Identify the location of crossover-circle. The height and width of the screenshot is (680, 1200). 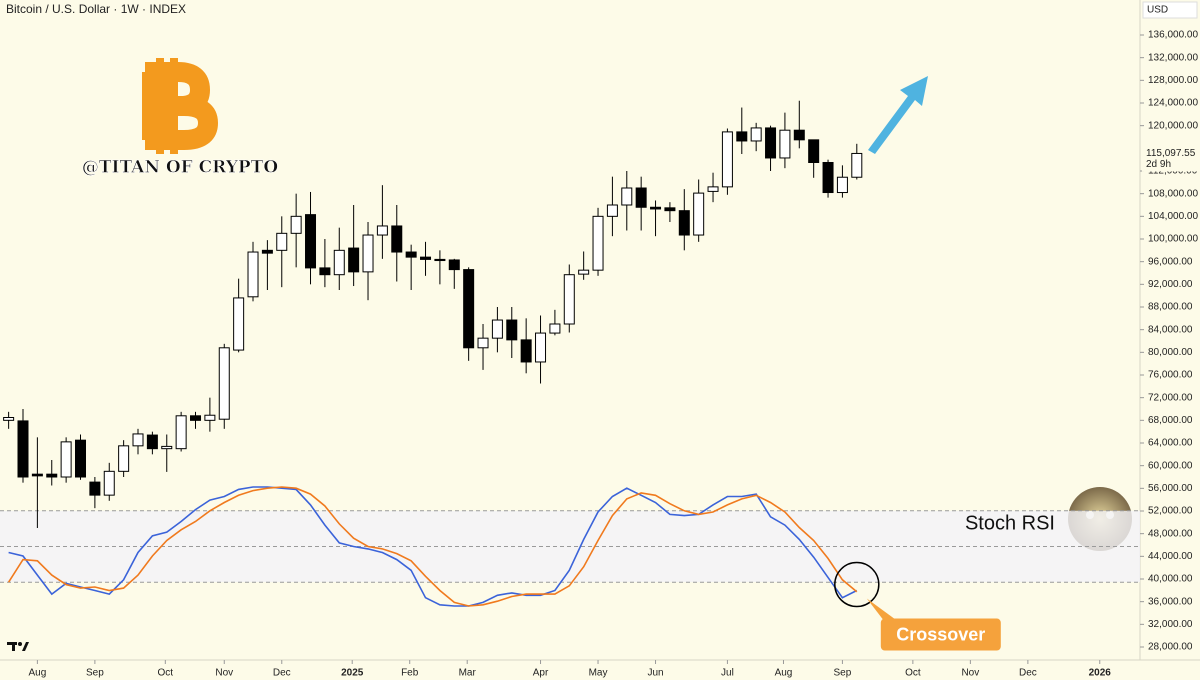
(857, 584).